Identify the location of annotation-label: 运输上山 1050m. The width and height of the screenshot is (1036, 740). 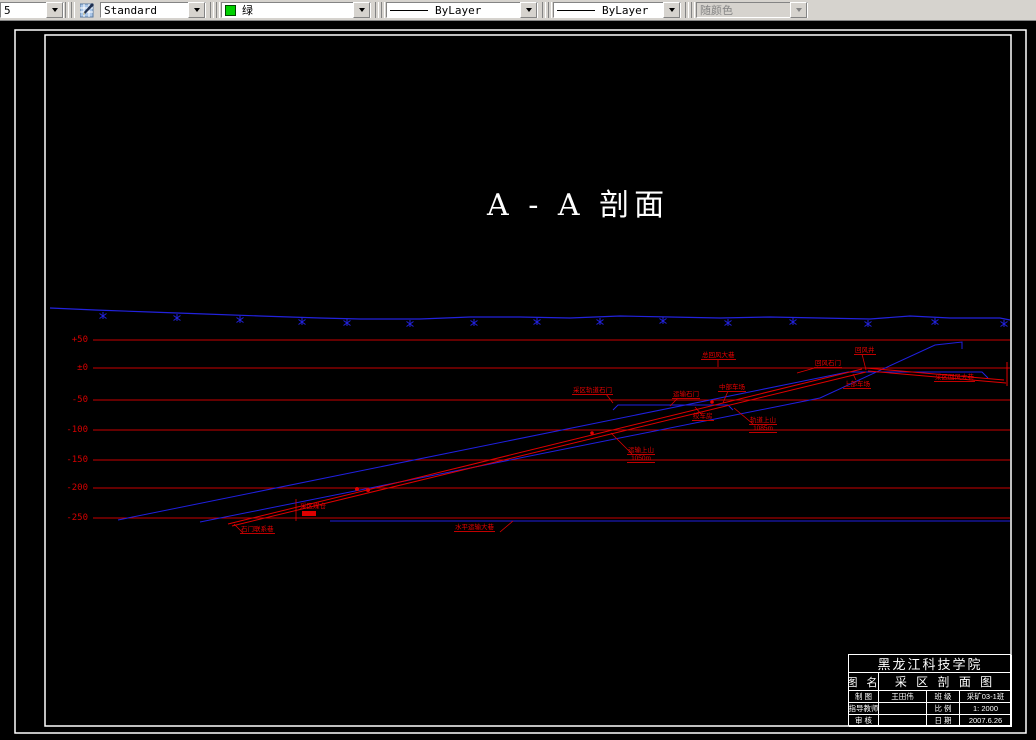
(641, 455).